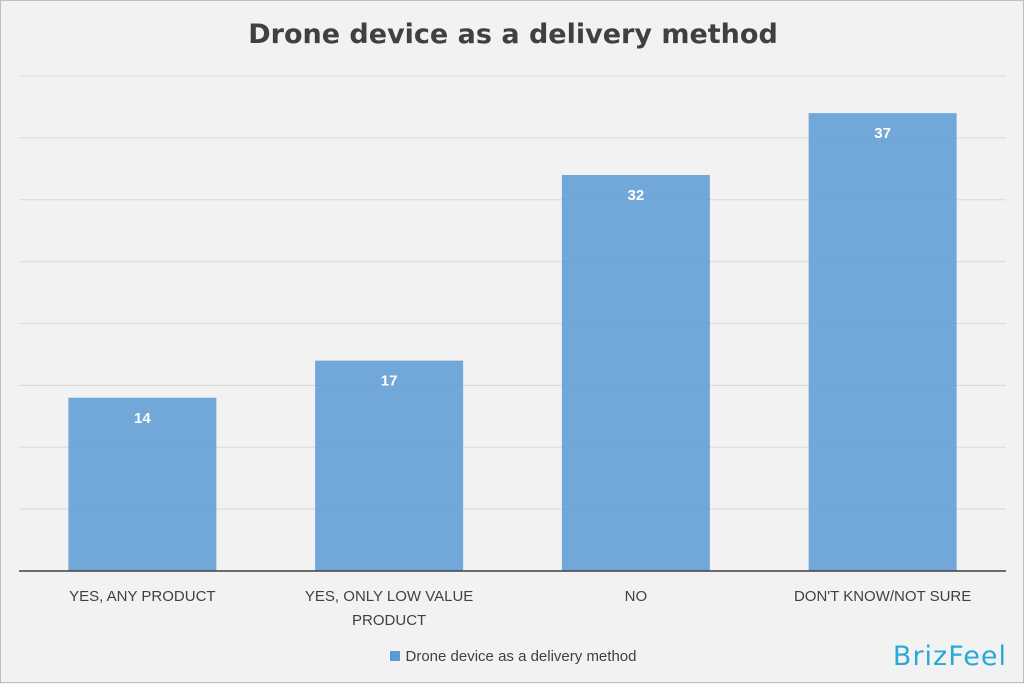 The width and height of the screenshot is (1024, 684). I want to click on bar-data-label: 37, so click(882, 133).